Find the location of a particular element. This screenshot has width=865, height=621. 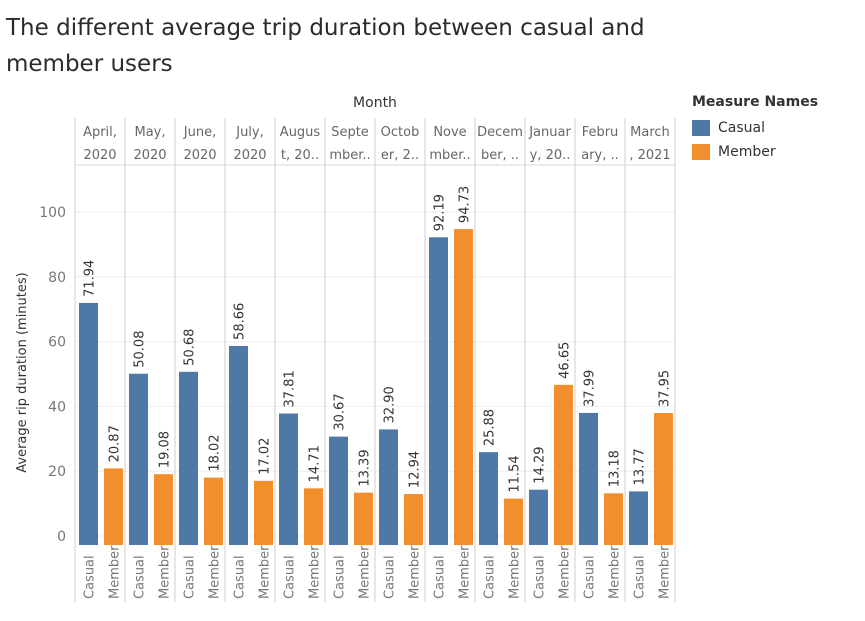

data-label: 46.65 is located at coordinates (565, 360).